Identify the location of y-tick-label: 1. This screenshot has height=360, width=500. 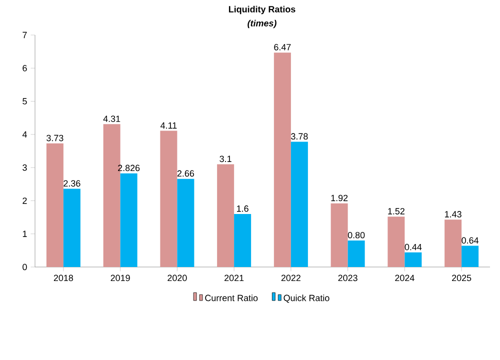
(24, 233).